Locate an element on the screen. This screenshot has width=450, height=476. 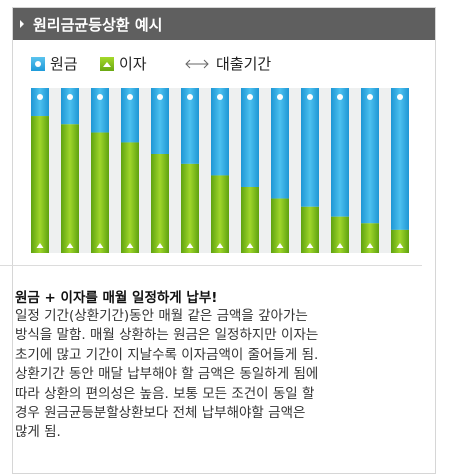
panel-header: 원리금균등상환 예시 is located at coordinates (224, 24).